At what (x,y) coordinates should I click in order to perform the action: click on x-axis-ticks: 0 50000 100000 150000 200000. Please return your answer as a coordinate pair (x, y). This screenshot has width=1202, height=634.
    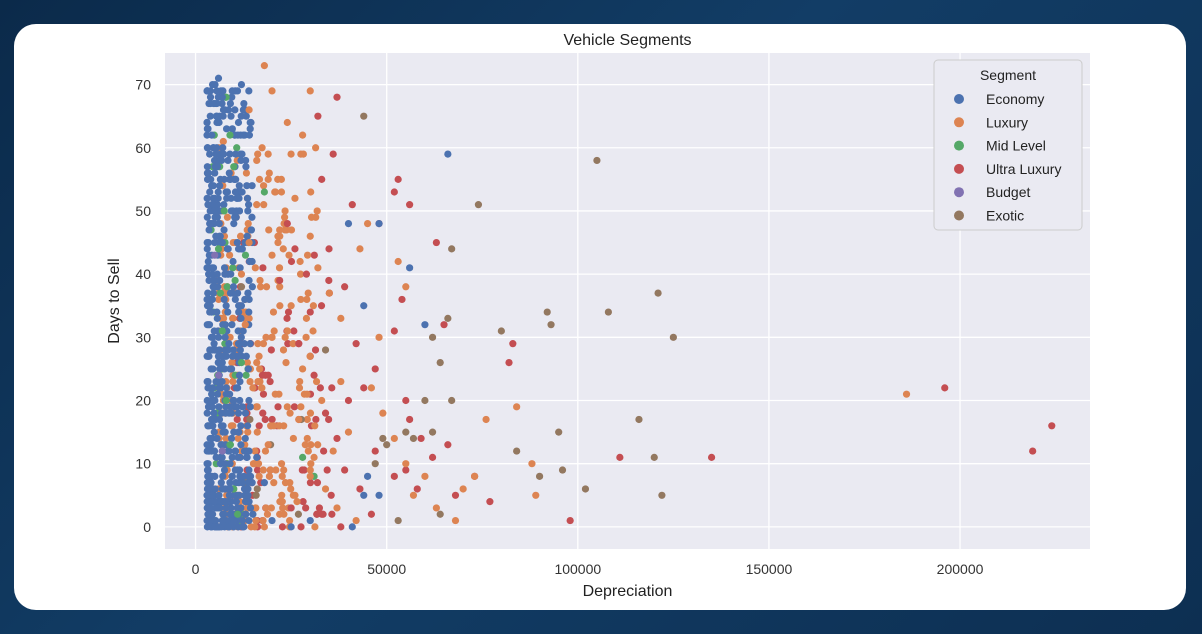
    Looking at the image, I should click on (588, 569).